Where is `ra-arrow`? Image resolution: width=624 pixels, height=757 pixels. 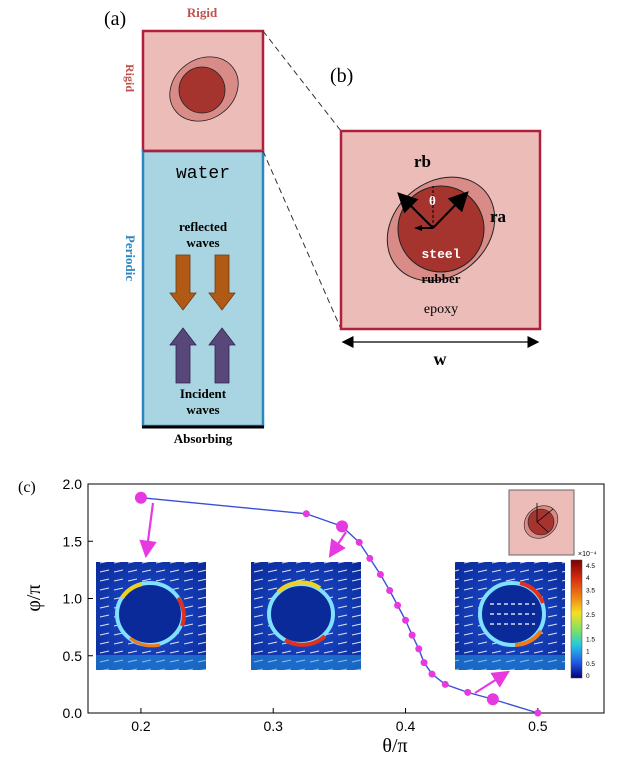 ra-arrow is located at coordinates (450, 210).